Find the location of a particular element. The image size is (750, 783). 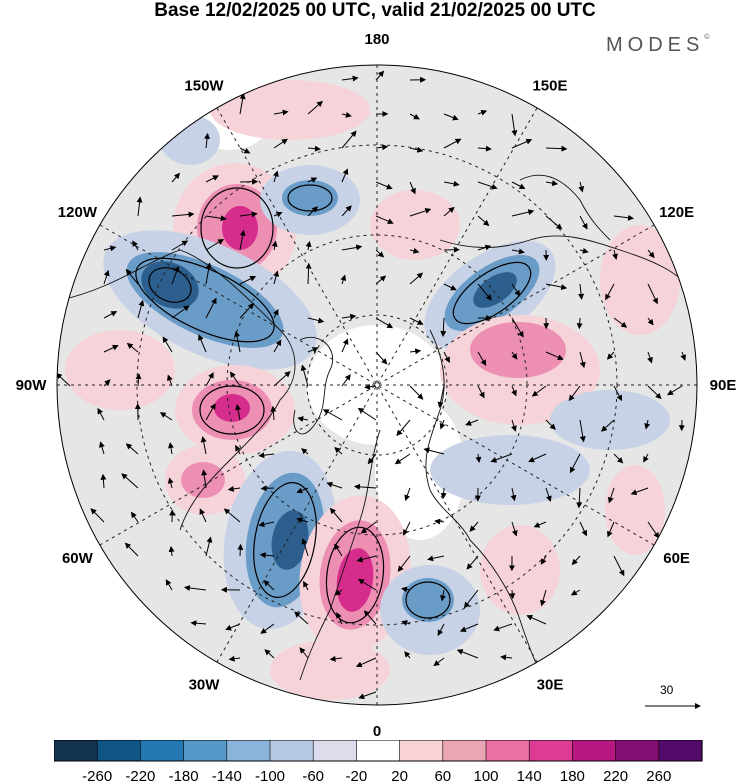

longitude-label: 30E is located at coordinates (550, 685).